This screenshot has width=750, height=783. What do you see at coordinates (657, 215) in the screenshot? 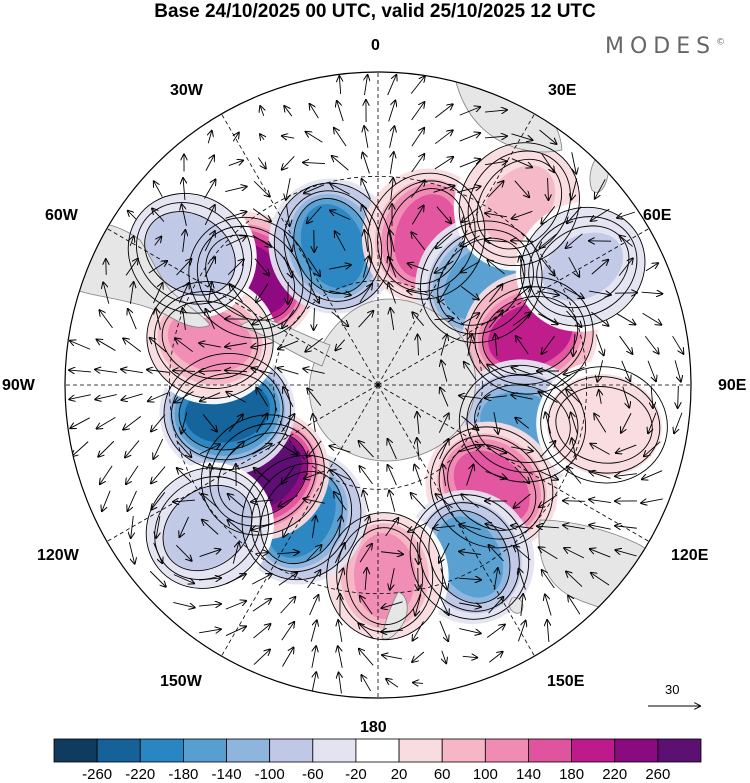
I see `lon-label-60e: 60E` at bounding box center [657, 215].